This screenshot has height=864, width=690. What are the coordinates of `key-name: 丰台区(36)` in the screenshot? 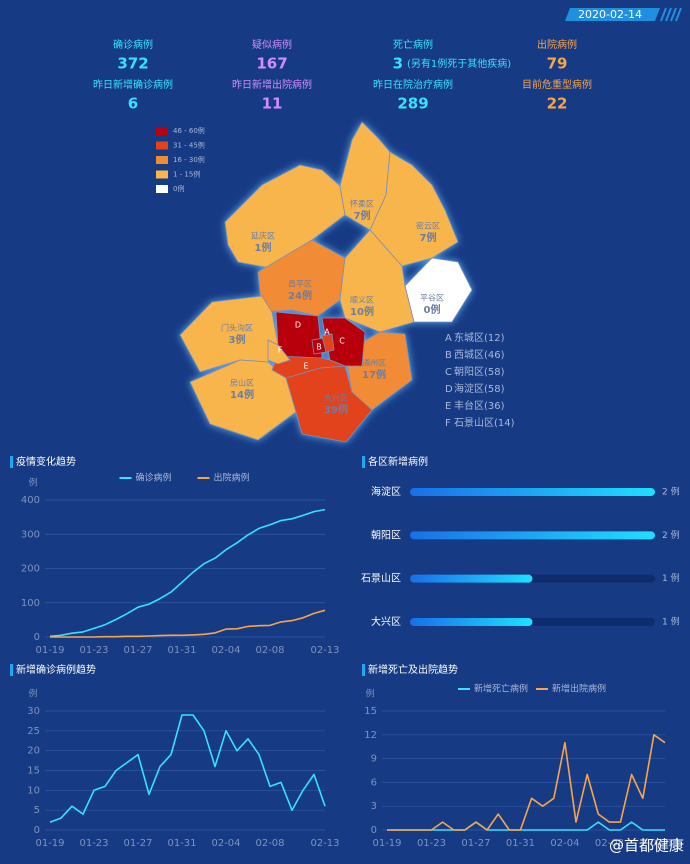 It's located at (479, 405).